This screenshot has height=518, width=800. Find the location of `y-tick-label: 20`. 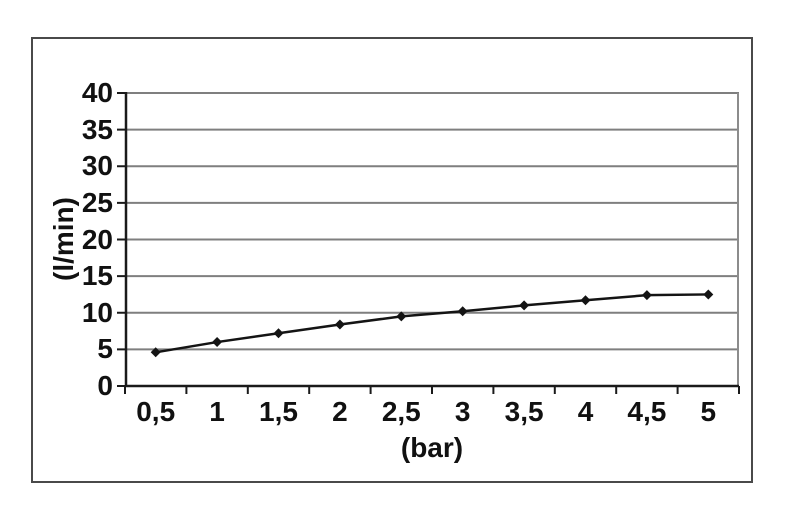

y-tick-label: 20 is located at coordinates (97, 239).